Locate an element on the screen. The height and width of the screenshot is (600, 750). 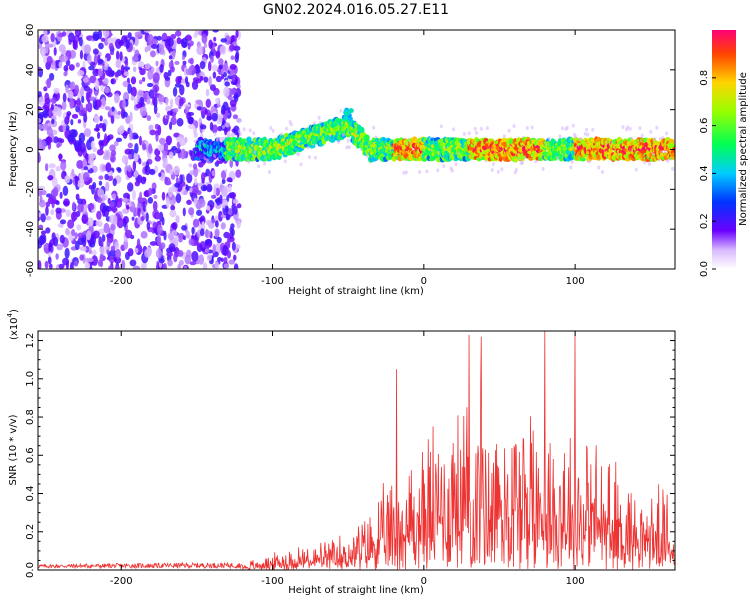
y-tick-label: -20 is located at coordinates (30, 189).